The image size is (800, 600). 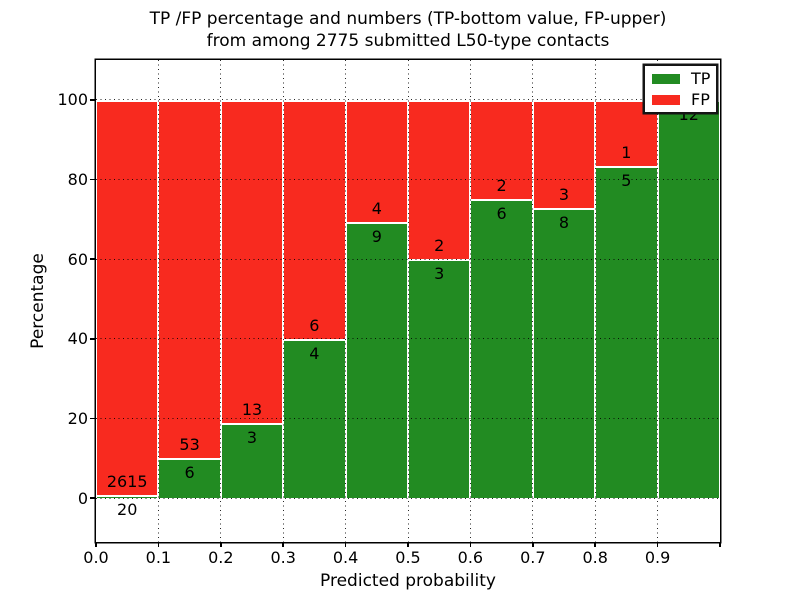 I want to click on fp-count-label: 2615, so click(x=127, y=482).